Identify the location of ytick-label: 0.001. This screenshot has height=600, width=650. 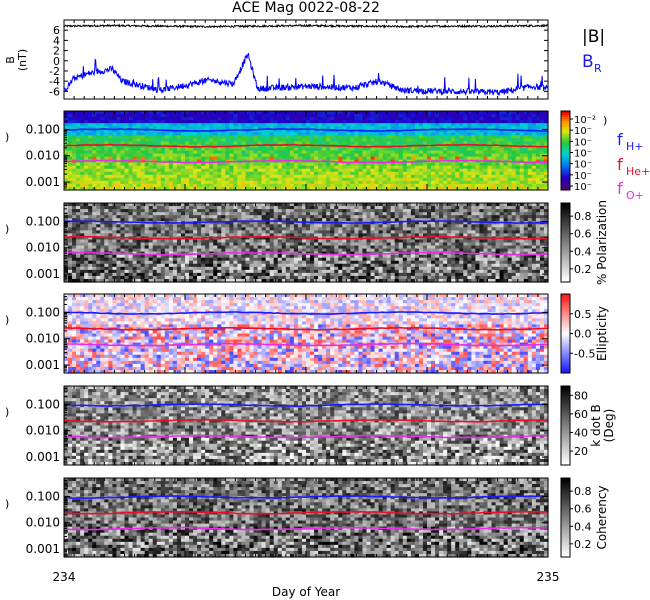
(43, 182).